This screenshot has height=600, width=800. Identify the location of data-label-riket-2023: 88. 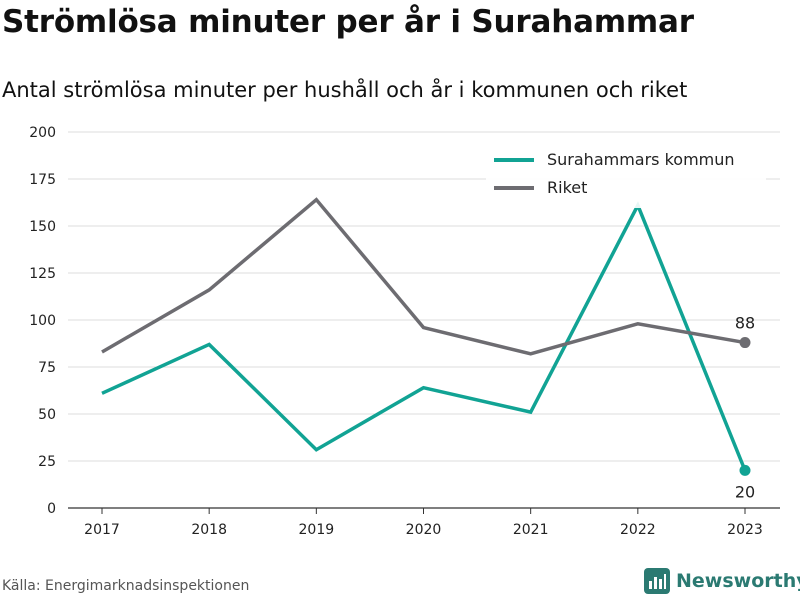
(745, 323).